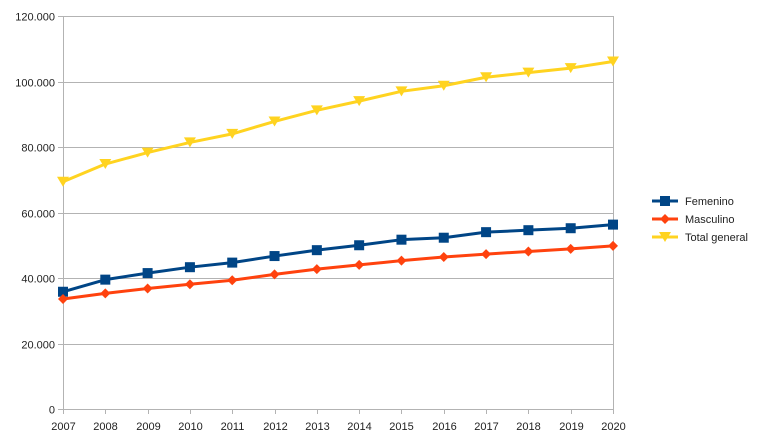 Image resolution: width=768 pixels, height=441 pixels. What do you see at coordinates (233, 427) in the screenshot?
I see `x-tick-label: 2011` at bounding box center [233, 427].